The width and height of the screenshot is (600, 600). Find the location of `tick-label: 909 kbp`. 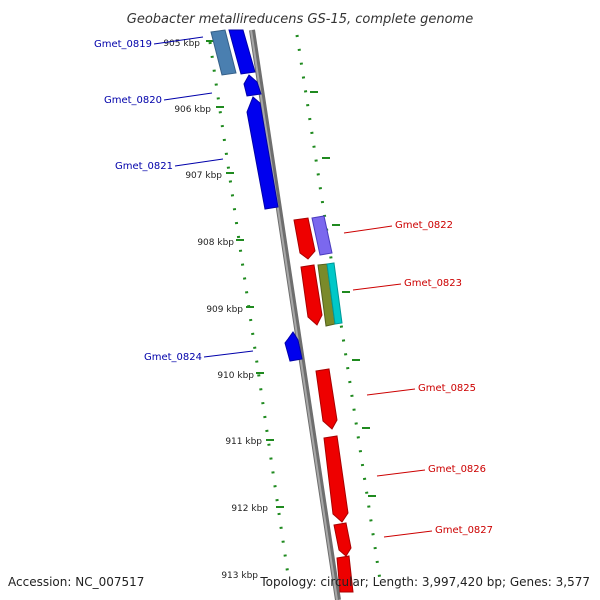

tick-label: 909 kbp is located at coordinates (224, 310).